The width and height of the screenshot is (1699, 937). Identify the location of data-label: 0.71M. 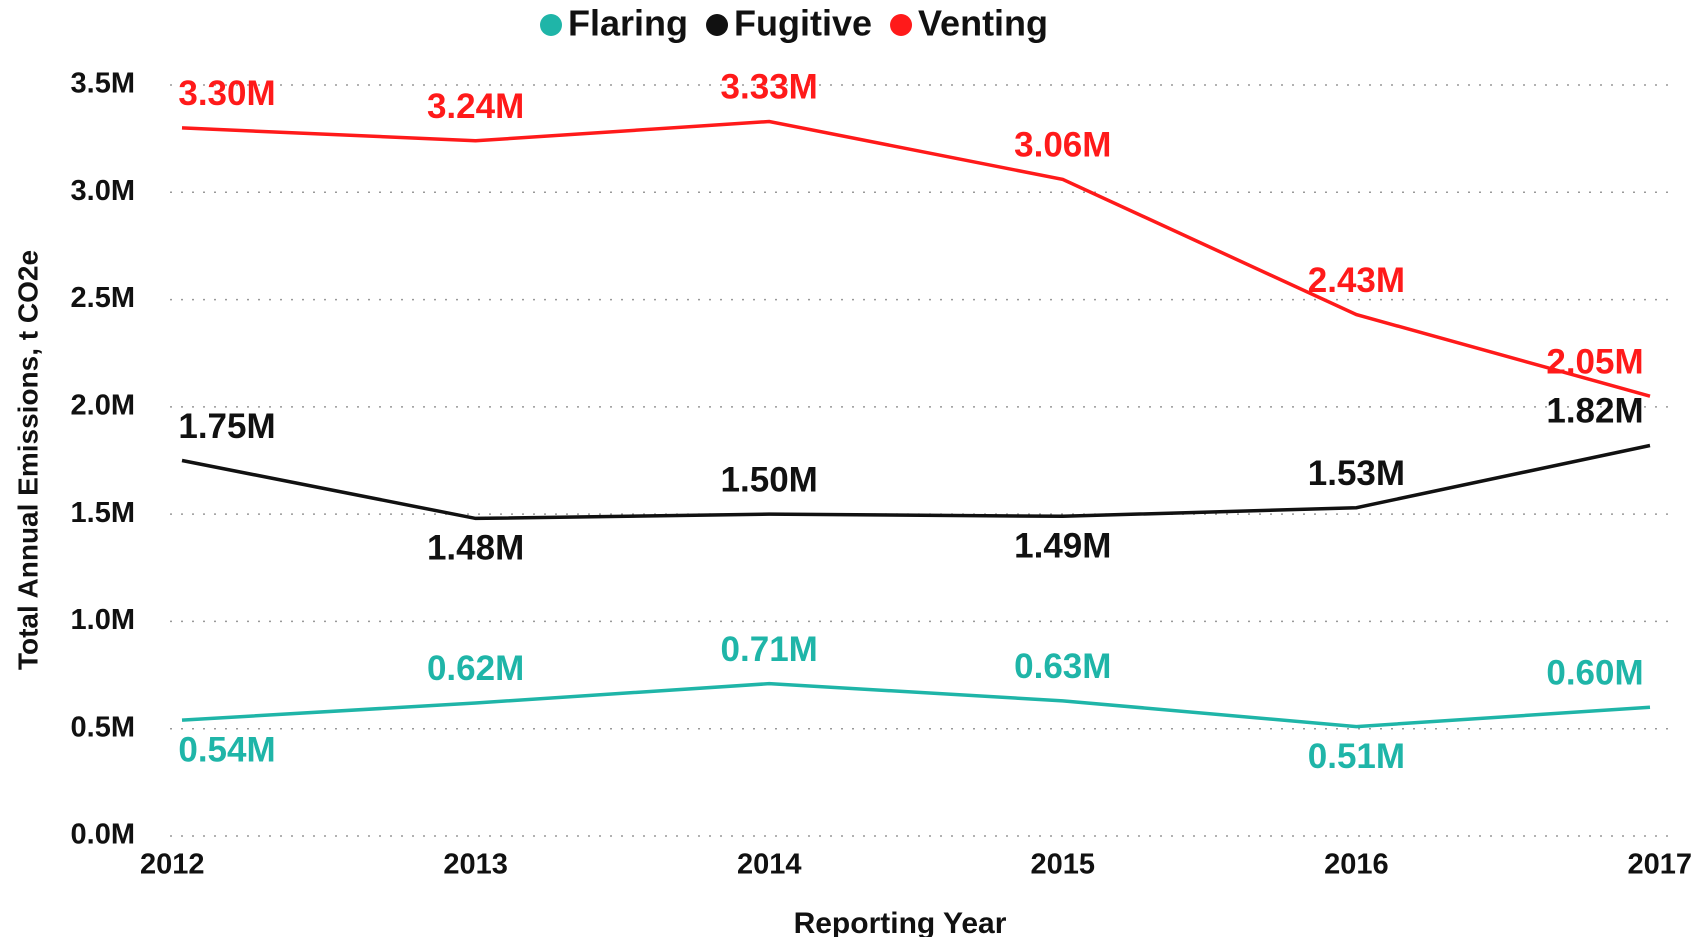
(769, 649).